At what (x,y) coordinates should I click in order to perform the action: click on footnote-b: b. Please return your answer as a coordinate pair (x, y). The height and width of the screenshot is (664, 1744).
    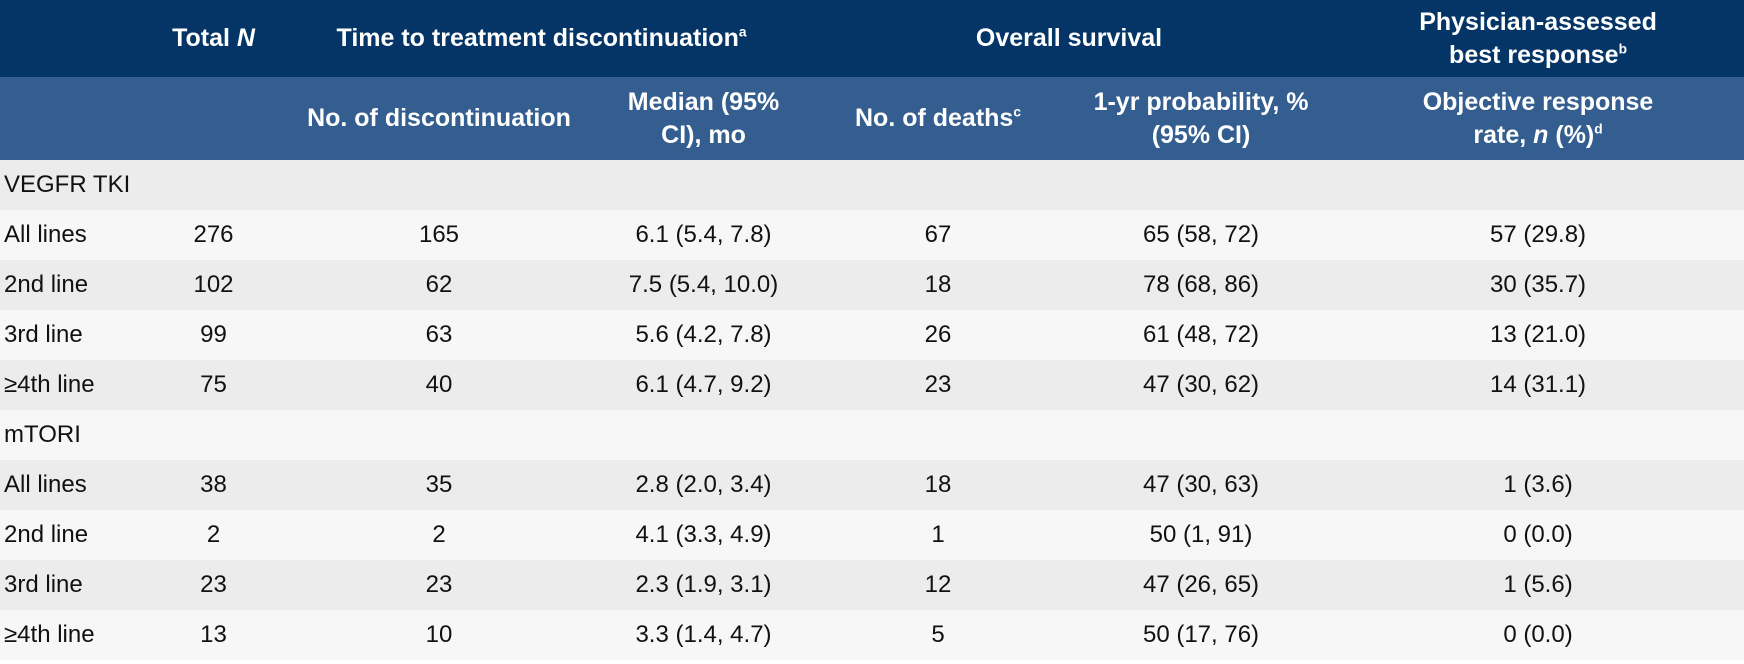
    Looking at the image, I should click on (1622, 49).